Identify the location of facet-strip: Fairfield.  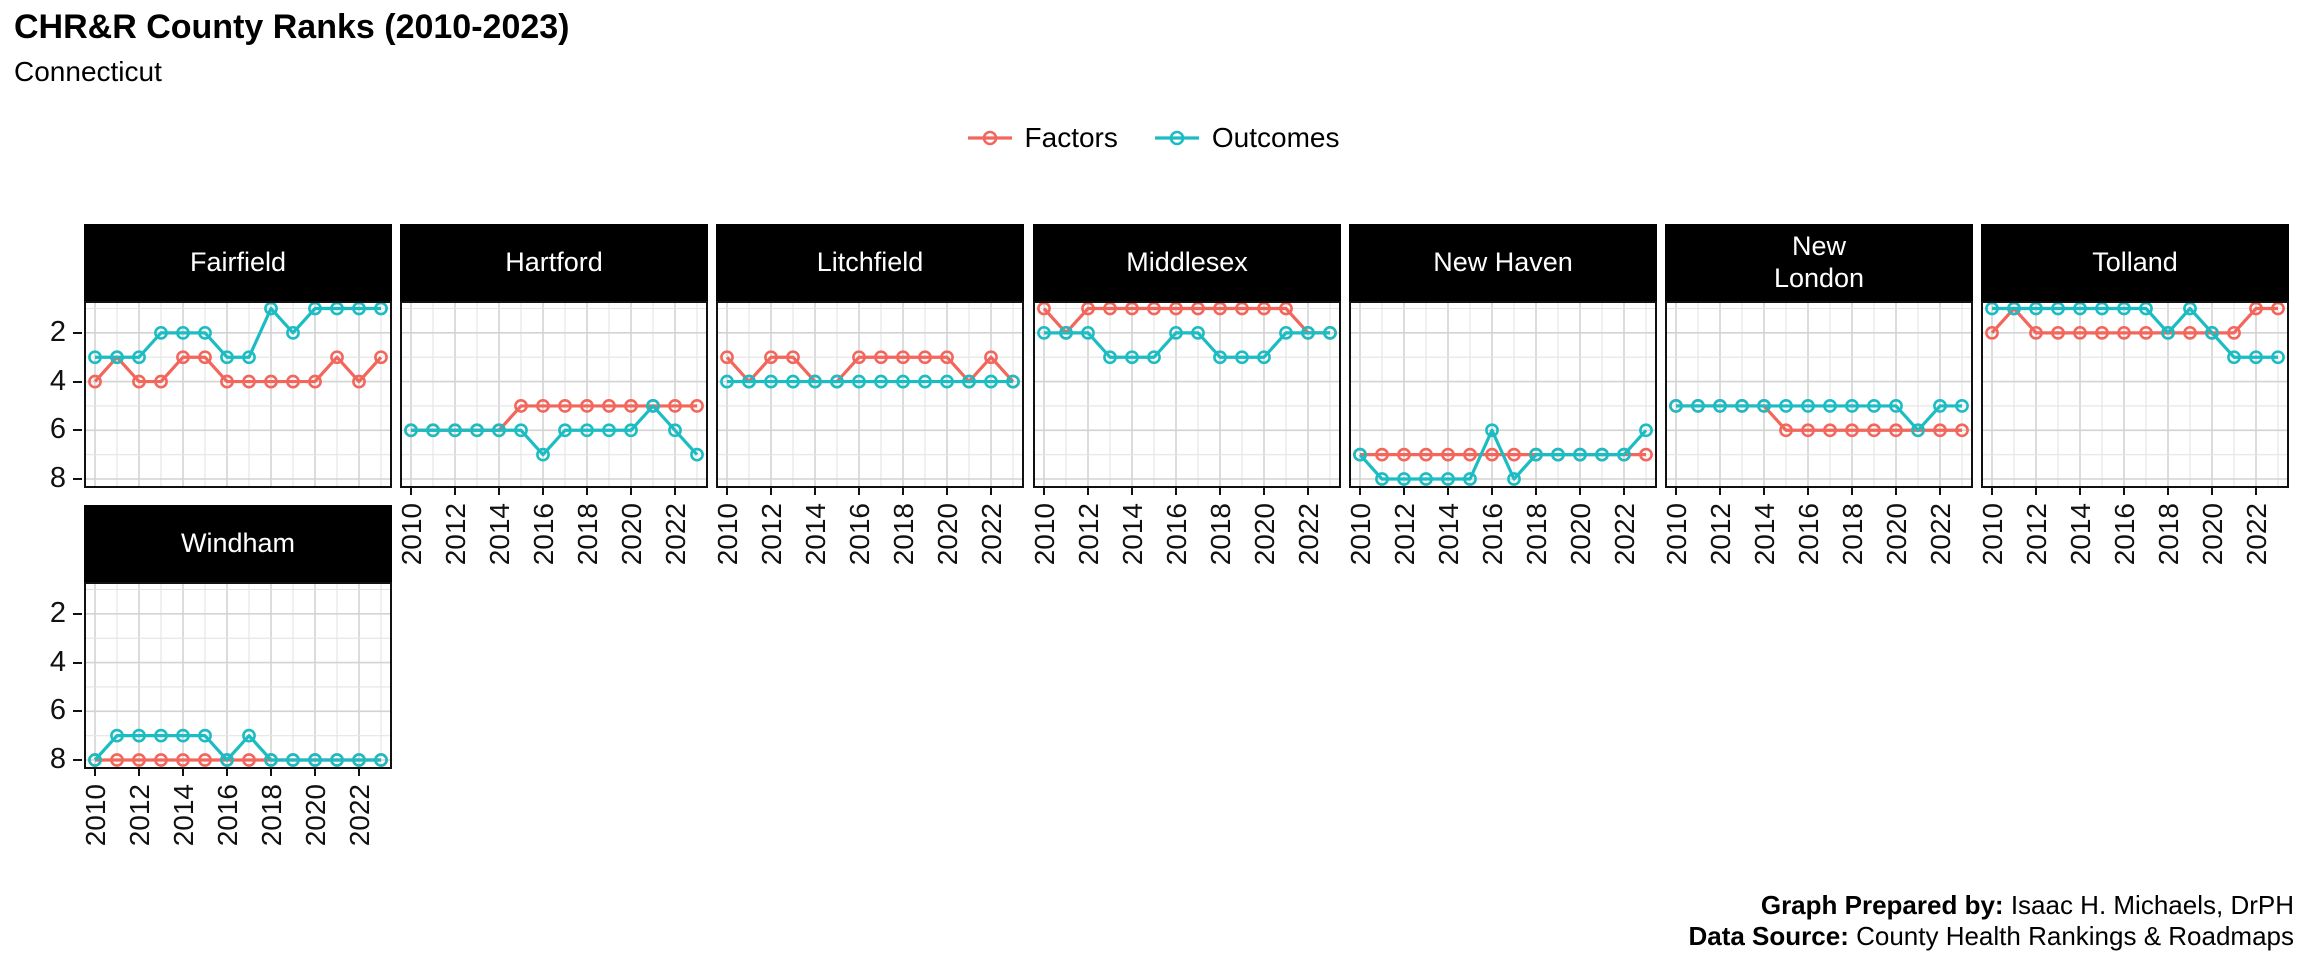
(238, 262).